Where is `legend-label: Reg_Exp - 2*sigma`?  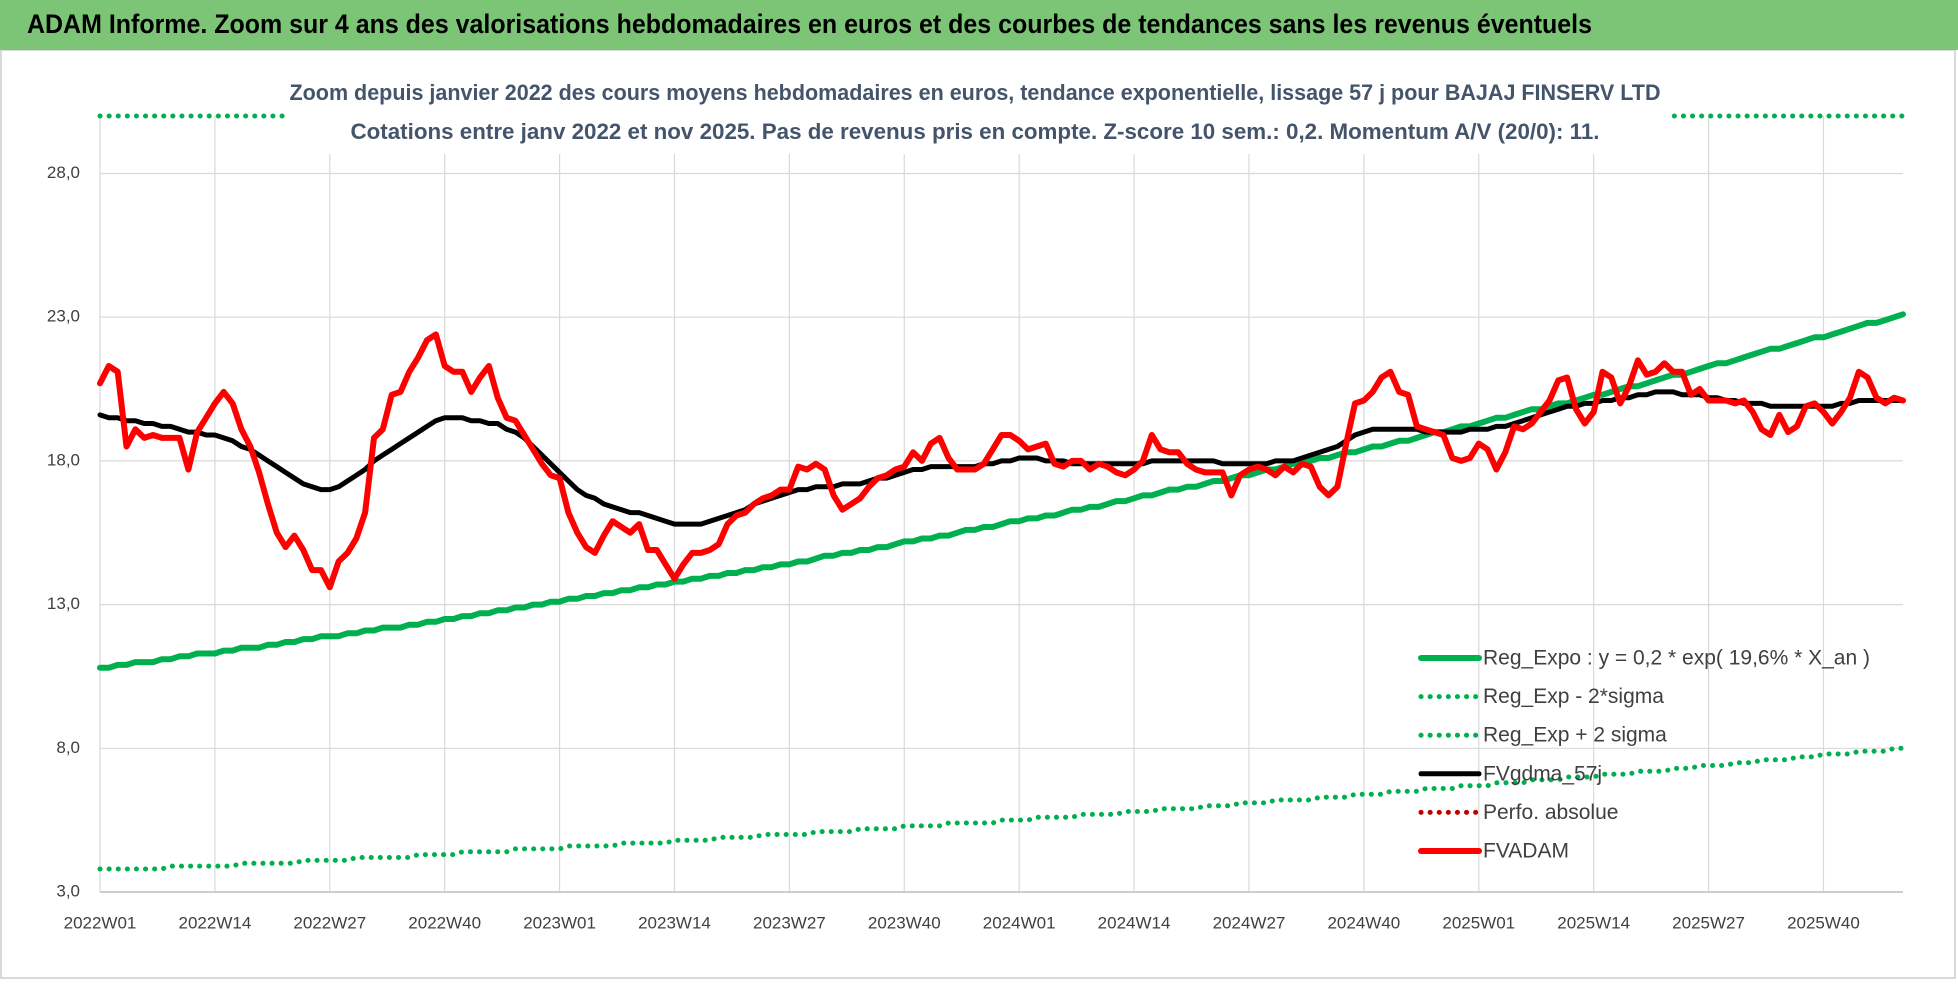 legend-label: Reg_Exp - 2*sigma is located at coordinates (1573, 696).